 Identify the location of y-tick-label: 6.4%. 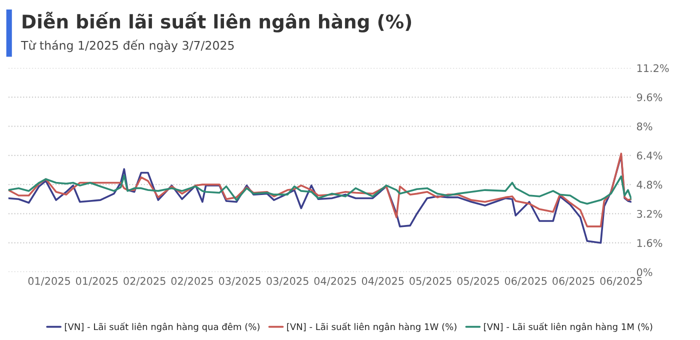
(649, 156).